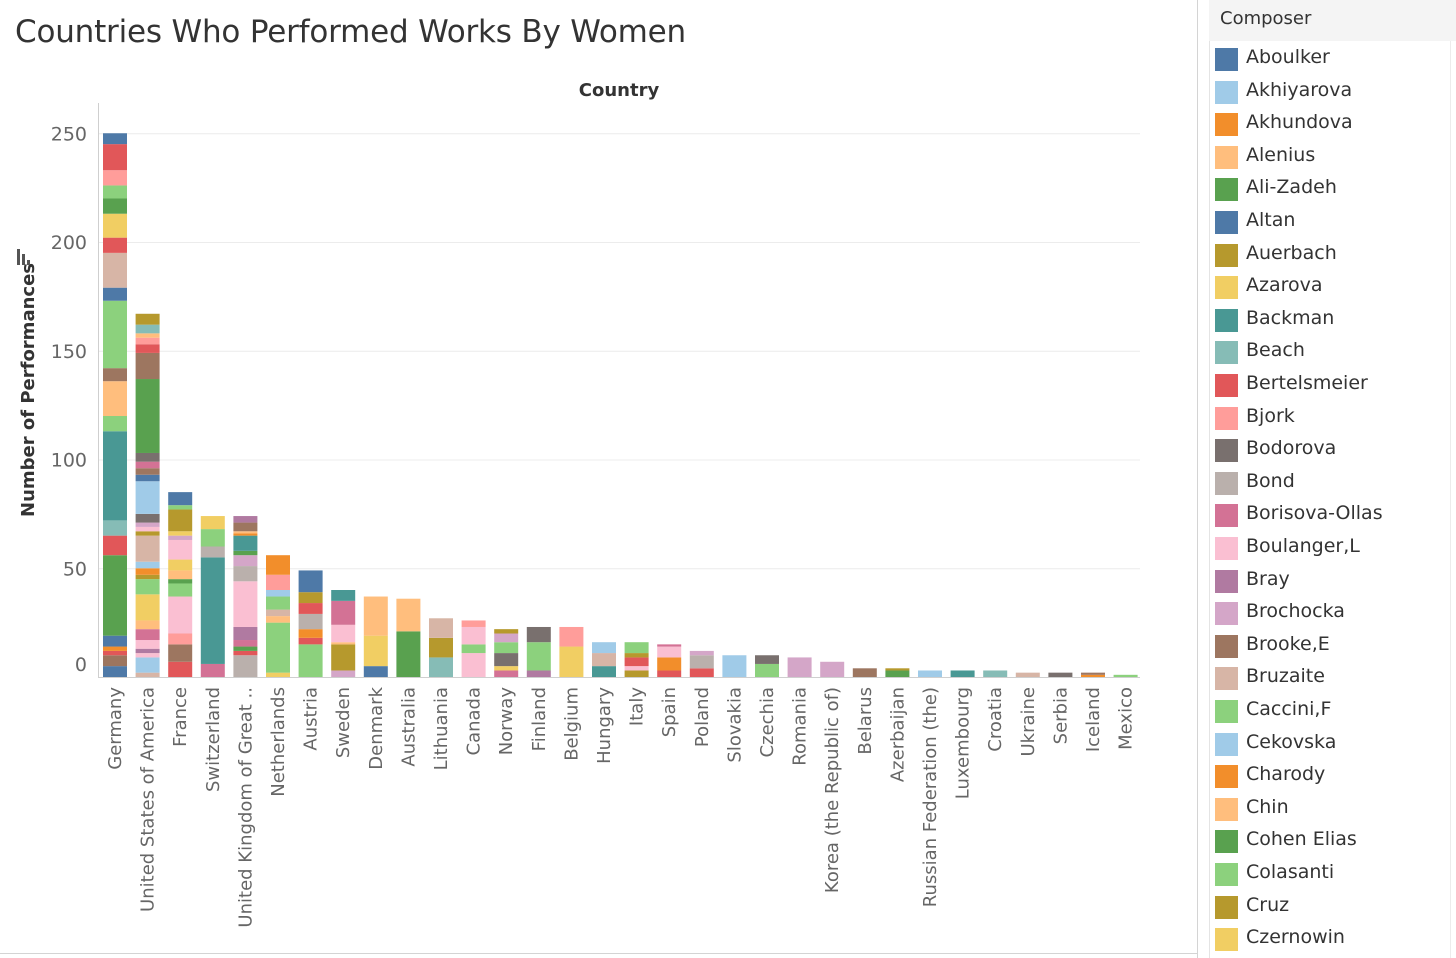 This screenshot has width=1456, height=958. Describe the element at coordinates (1335, 255) in the screenshot. I see `legend-item: Auerbach` at that location.